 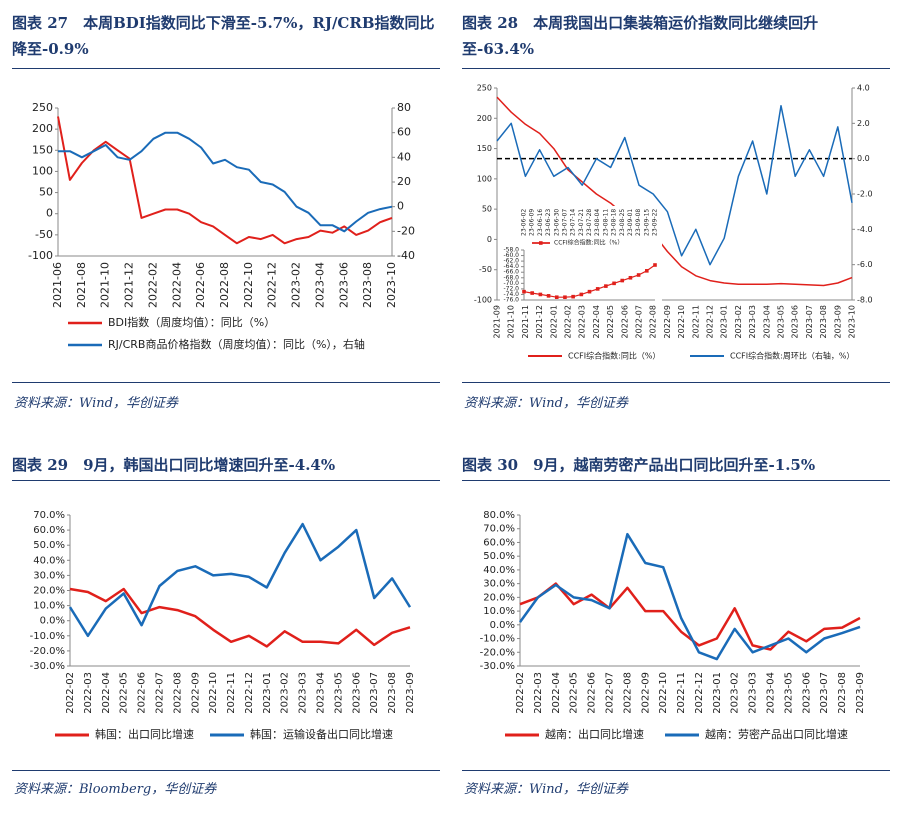 What do you see at coordinates (806, 693) in the screenshot?
I see `x-tick-label: 2023-06` at bounding box center [806, 693].